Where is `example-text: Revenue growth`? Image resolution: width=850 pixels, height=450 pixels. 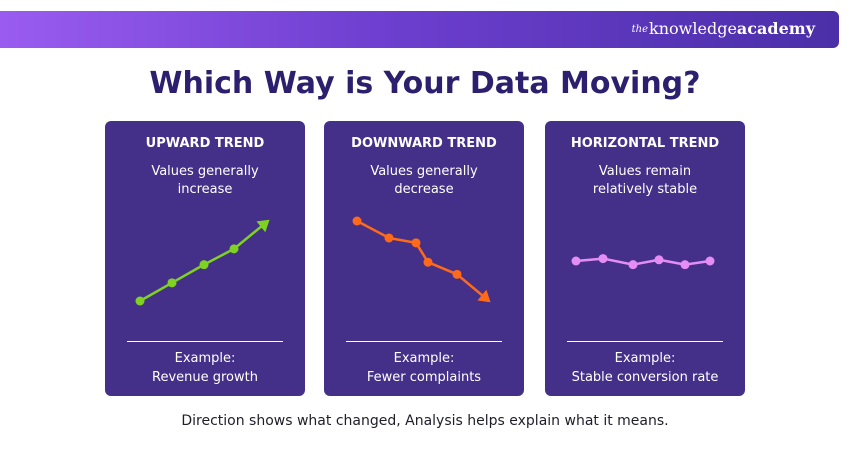 example-text: Revenue growth is located at coordinates (205, 377).